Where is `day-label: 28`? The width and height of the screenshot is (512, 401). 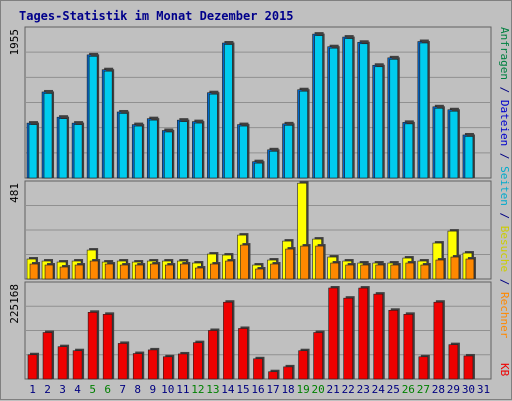
day-label: 28 is located at coordinates (438, 389).